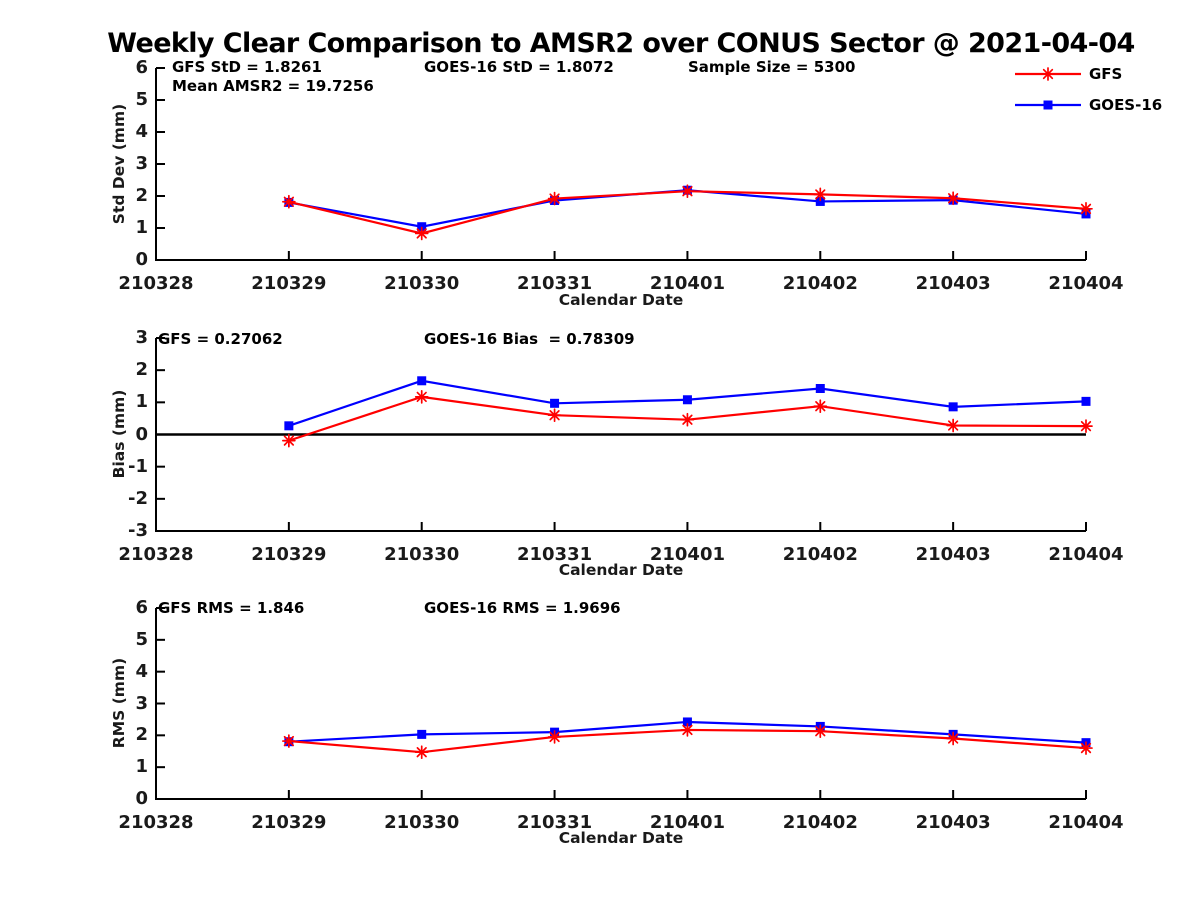 This screenshot has width=1200, height=900. What do you see at coordinates (141, 703) in the screenshot?
I see `ytick-label-rms: 3` at bounding box center [141, 703].